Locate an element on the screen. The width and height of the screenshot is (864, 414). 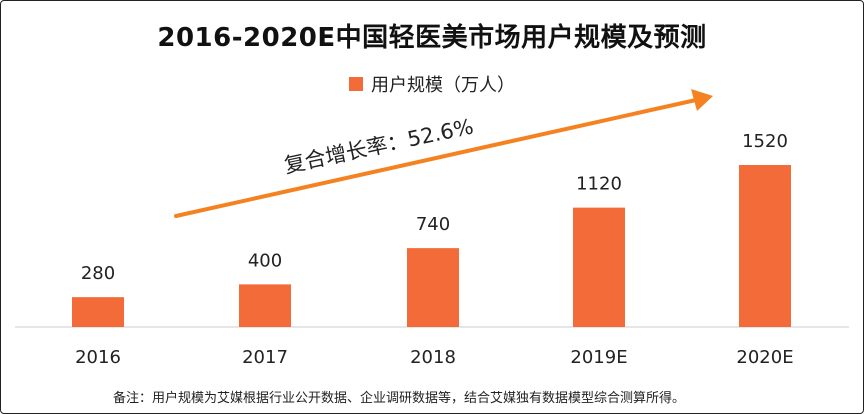
data-label-2017: 400 is located at coordinates (265, 260).